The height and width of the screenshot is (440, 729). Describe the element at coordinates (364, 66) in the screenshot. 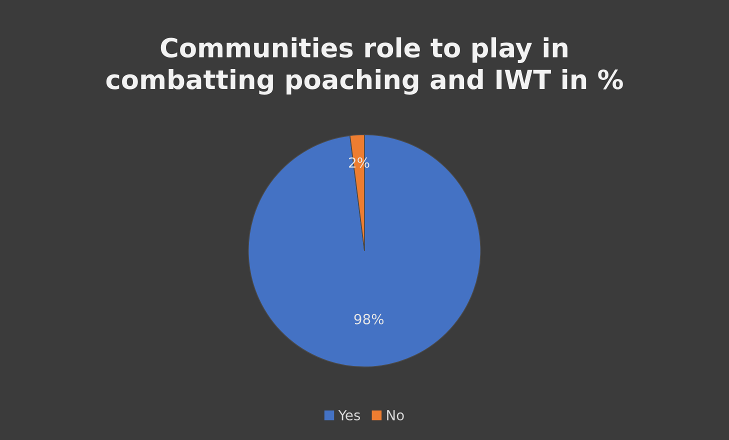

I see `chart-title: Communities role to play in combatting poaching and IWT in %` at that location.